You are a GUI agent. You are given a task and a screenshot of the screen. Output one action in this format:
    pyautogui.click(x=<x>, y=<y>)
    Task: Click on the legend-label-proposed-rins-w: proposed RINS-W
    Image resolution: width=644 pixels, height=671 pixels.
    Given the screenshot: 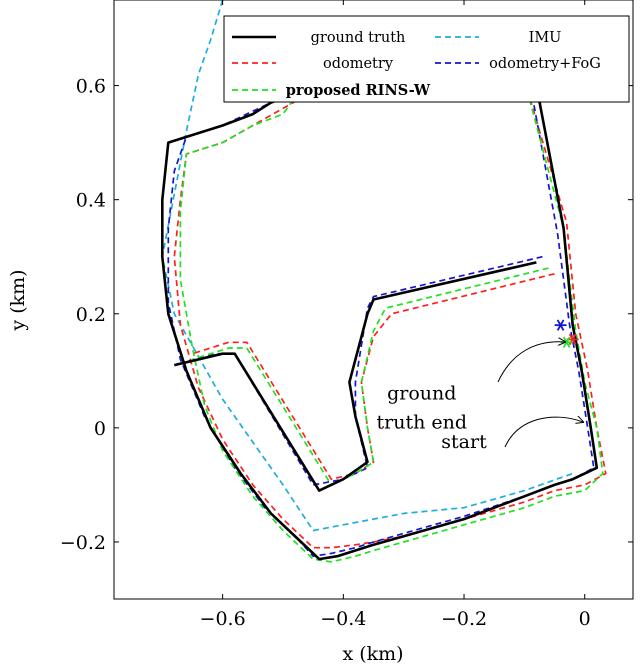 What is the action you would take?
    pyautogui.click(x=358, y=90)
    